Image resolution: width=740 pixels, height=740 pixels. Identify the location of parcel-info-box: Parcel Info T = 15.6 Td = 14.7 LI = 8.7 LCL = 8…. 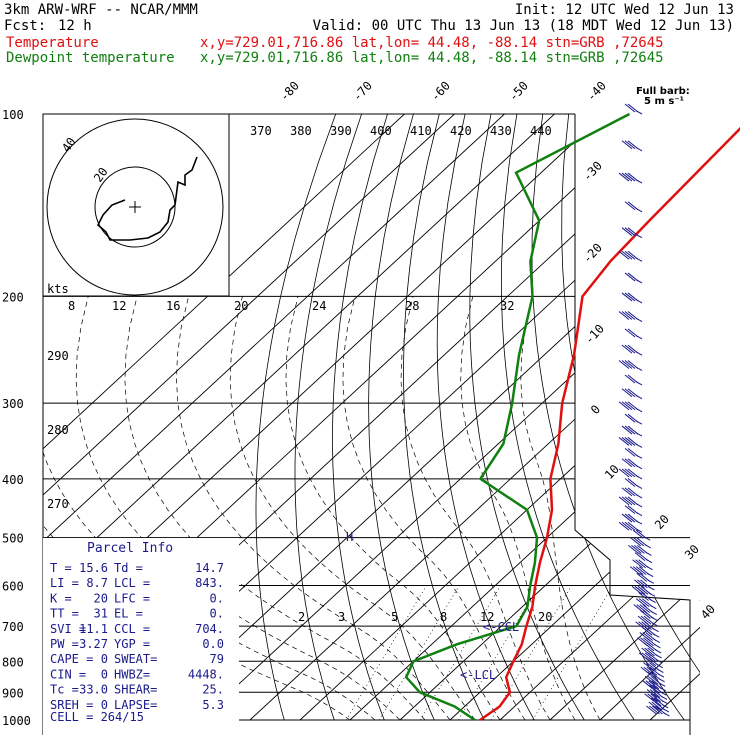
(141, 636).